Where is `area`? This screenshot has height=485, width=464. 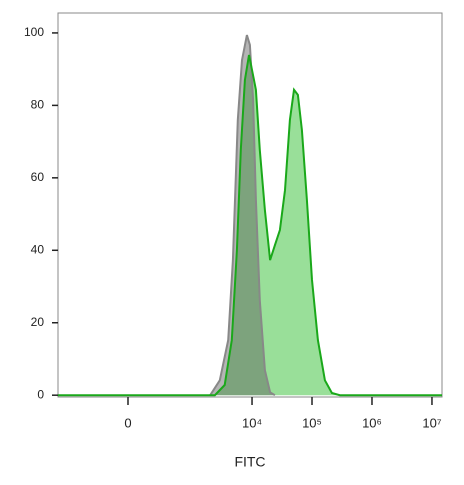 area is located at coordinates (242, 215).